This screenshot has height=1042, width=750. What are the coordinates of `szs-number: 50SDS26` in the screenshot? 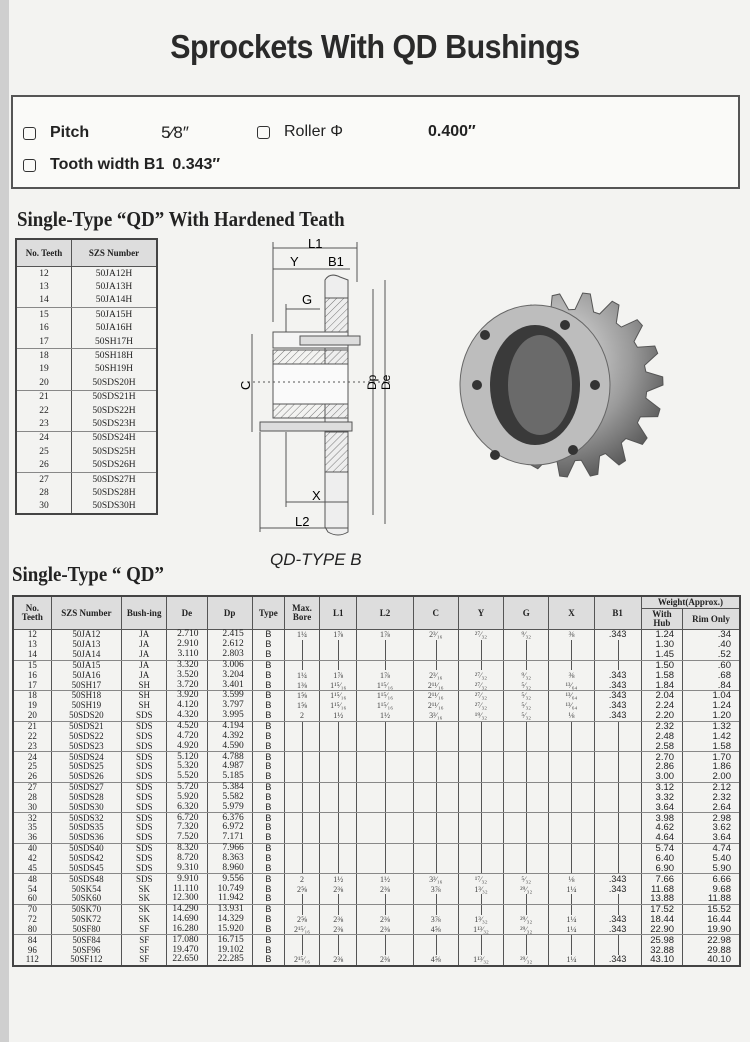 It's located at (86, 777).